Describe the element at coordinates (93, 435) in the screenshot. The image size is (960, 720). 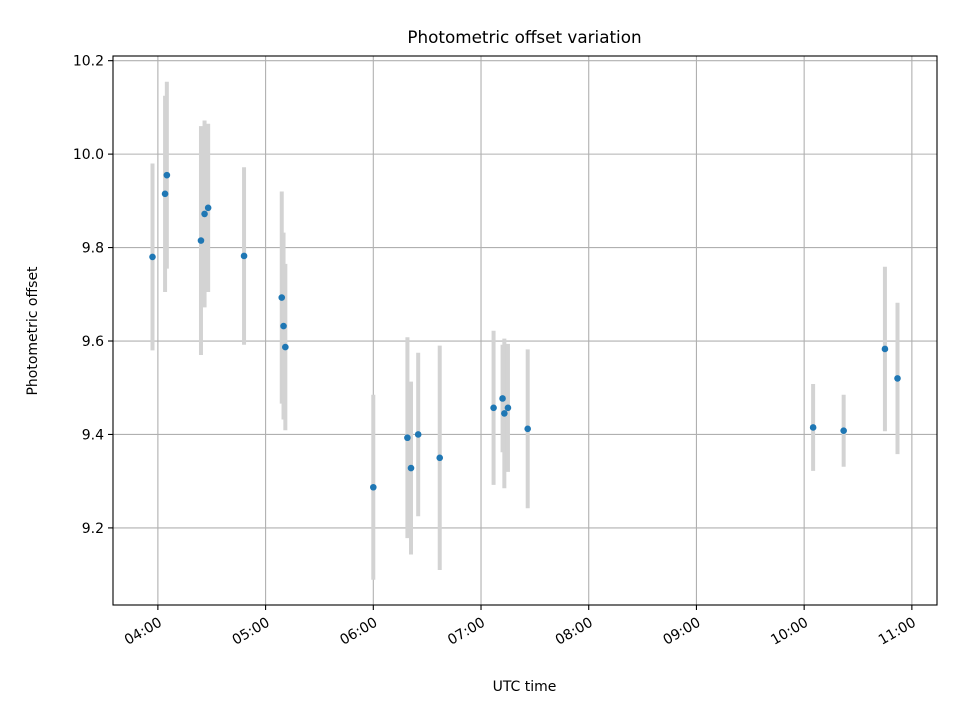
I see `y-tick-label: 9.4` at that location.